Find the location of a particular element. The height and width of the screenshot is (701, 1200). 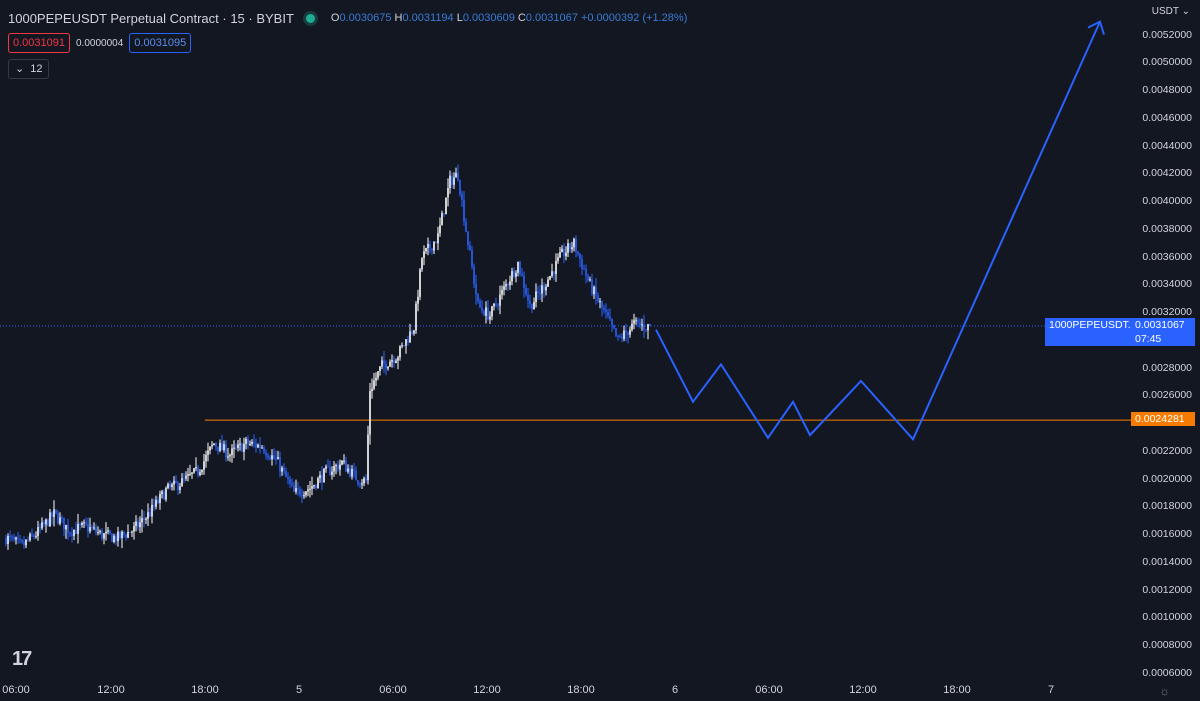

time-tick-label: 06:00 is located at coordinates (769, 690).